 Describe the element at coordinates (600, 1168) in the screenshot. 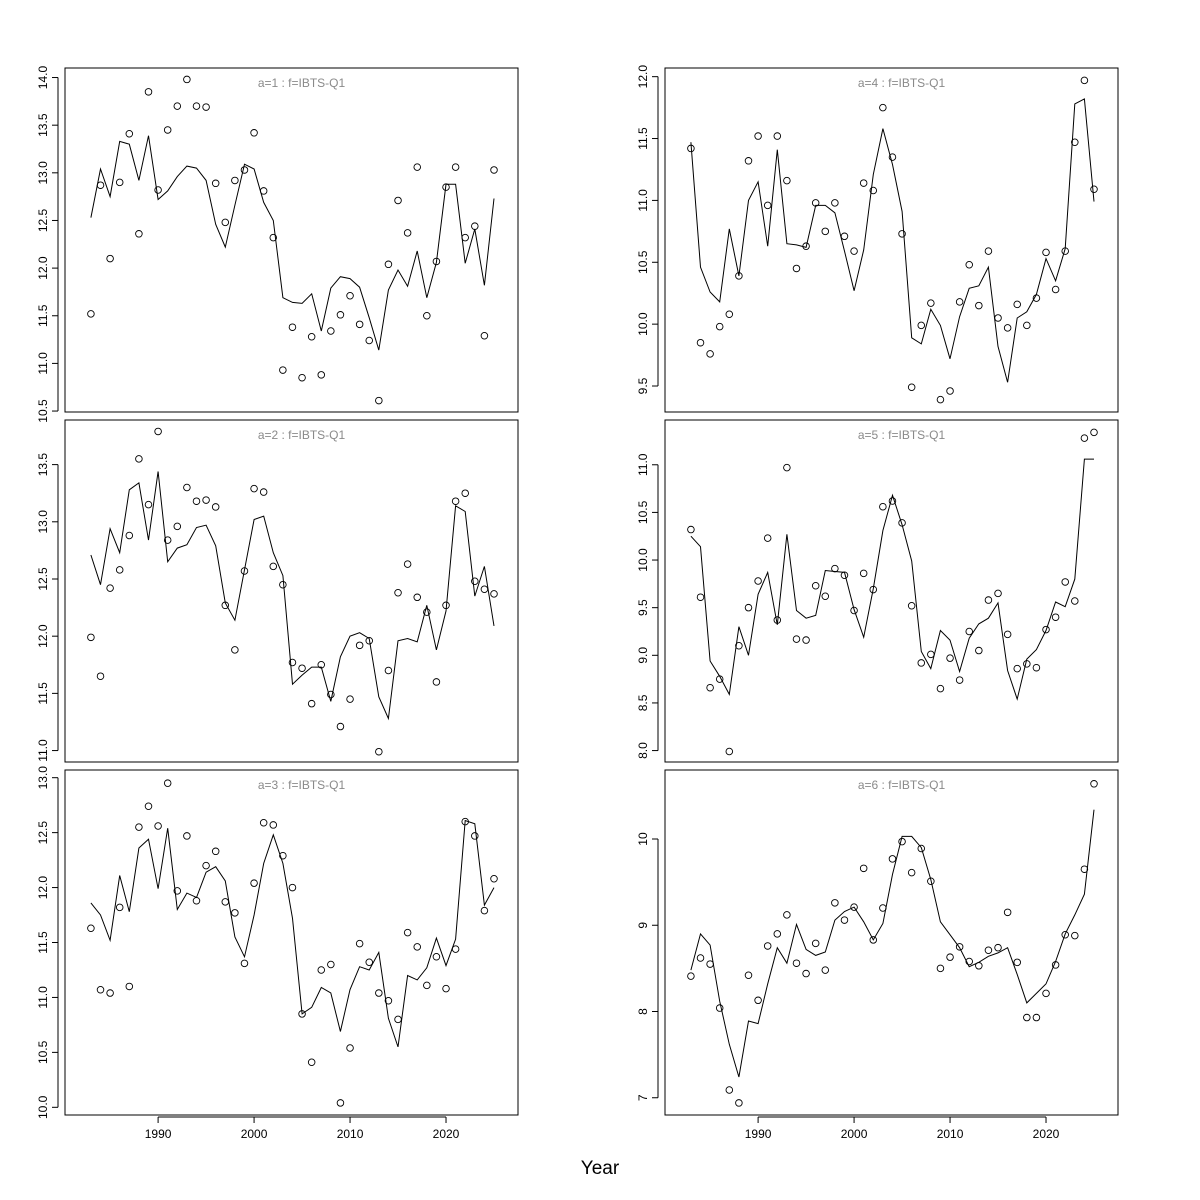

I see `x-axis-label: Year` at that location.